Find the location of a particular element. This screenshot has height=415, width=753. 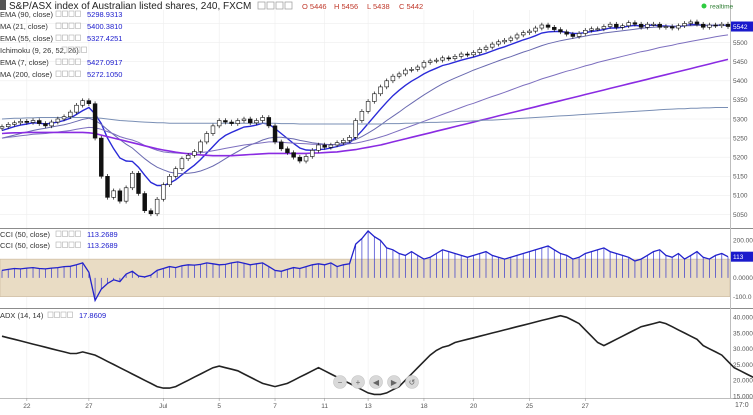

ohlc-open: O 5446 is located at coordinates (314, 6).